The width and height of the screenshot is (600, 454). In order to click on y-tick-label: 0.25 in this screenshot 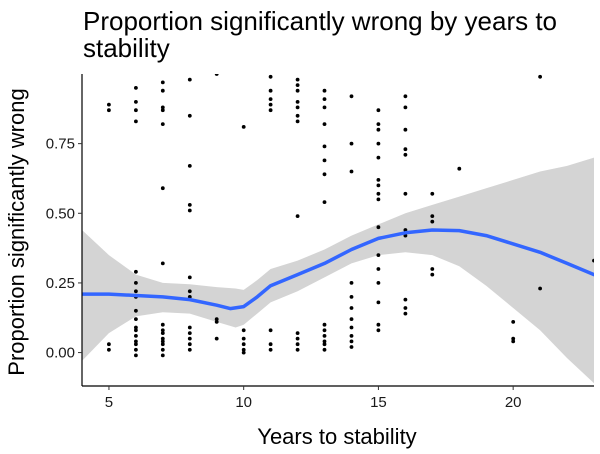, I will do `click(60, 283)`.